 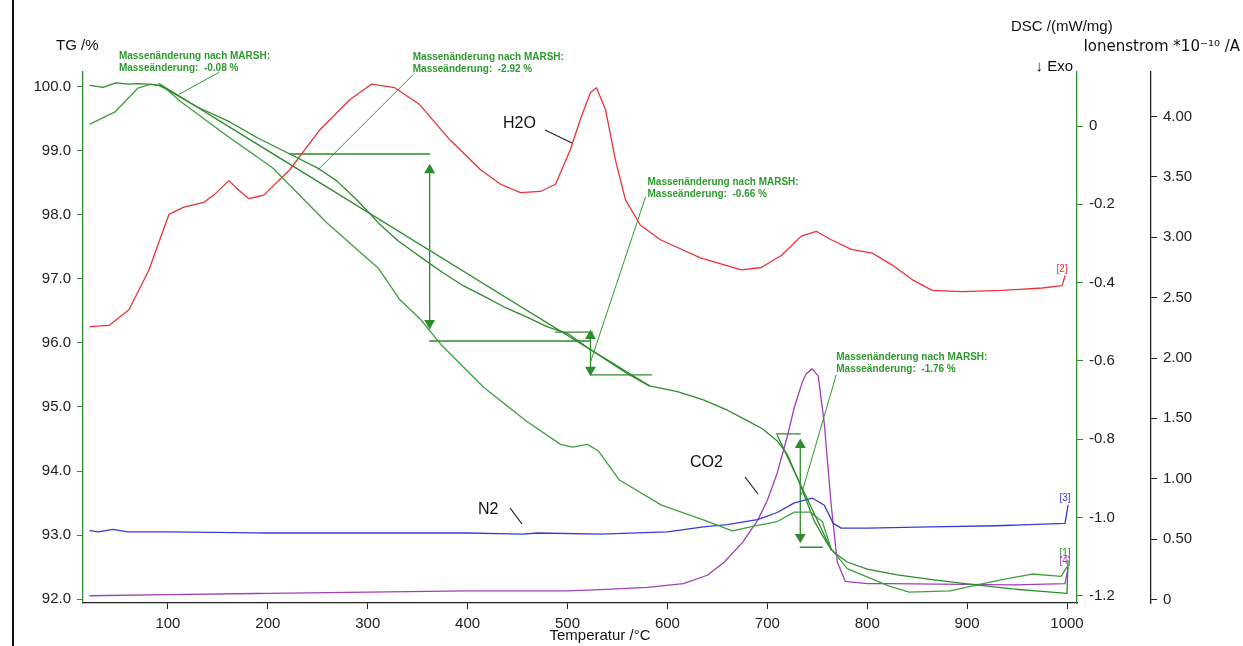 I want to click on y-tick-label: 92.0, so click(x=56, y=598).